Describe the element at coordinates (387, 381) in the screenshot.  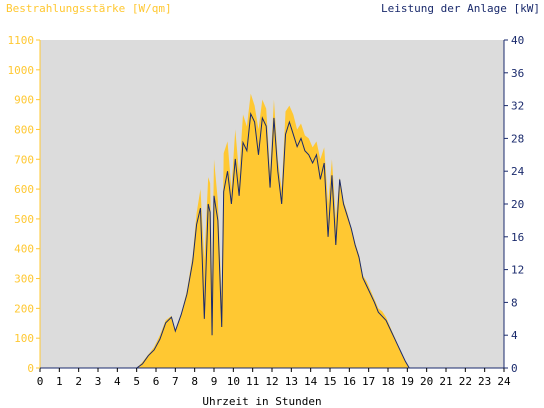
I see `x-tick-label: 18` at that location.